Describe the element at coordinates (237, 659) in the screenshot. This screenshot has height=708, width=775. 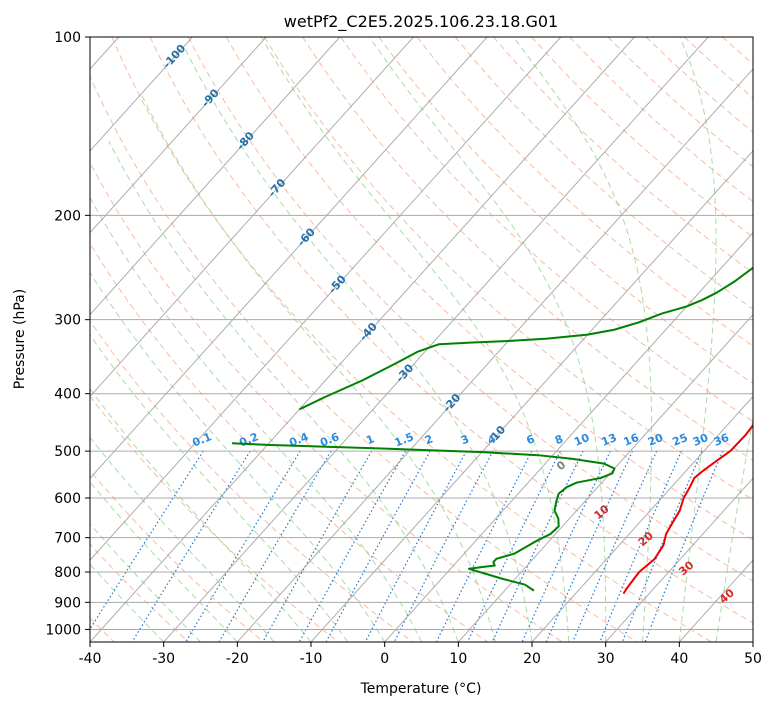
I see `x-tick-label: -20` at that location.